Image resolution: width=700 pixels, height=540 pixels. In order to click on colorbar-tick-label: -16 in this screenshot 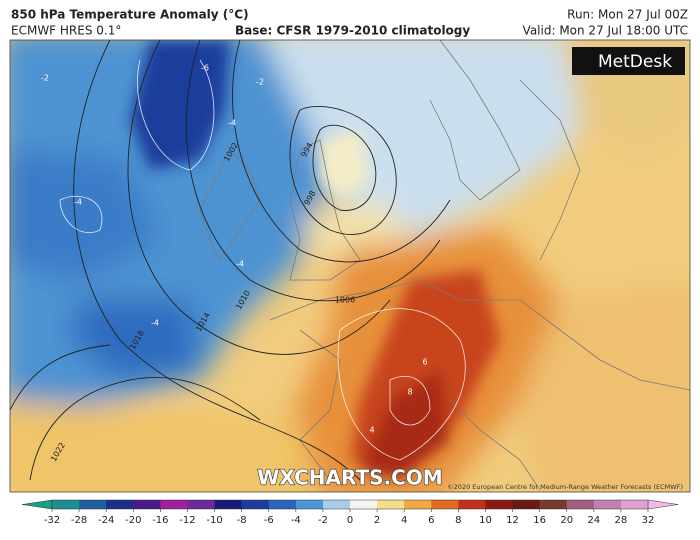, I will do `click(160, 520)`.